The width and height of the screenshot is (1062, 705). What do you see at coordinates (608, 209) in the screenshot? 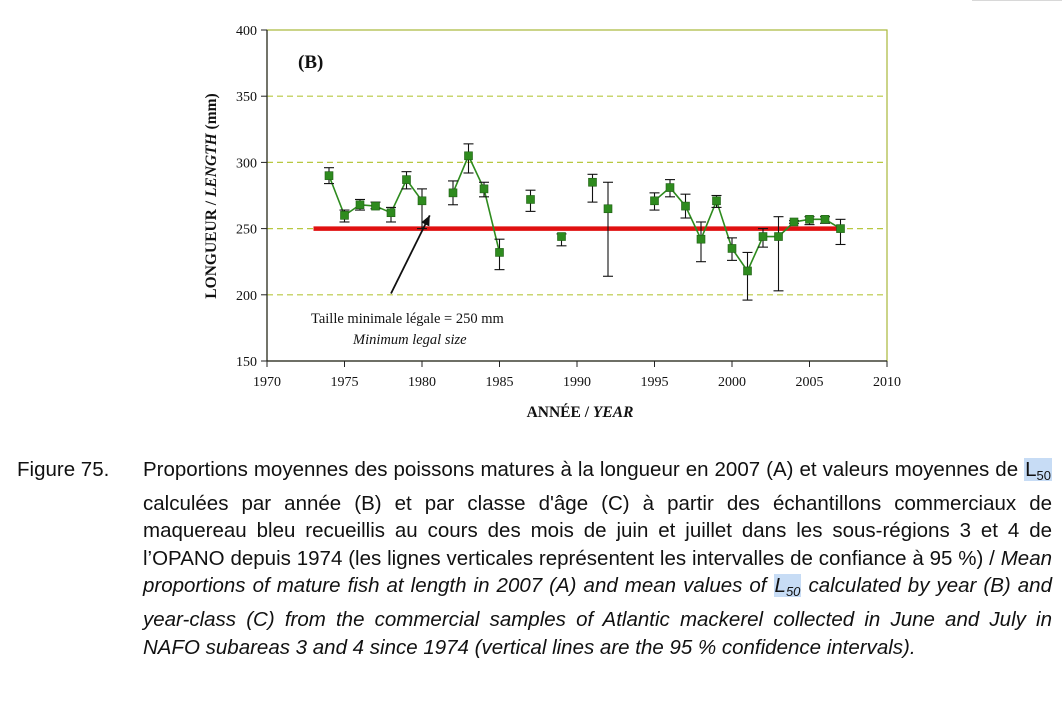
I see `data-point-1992` at bounding box center [608, 209].